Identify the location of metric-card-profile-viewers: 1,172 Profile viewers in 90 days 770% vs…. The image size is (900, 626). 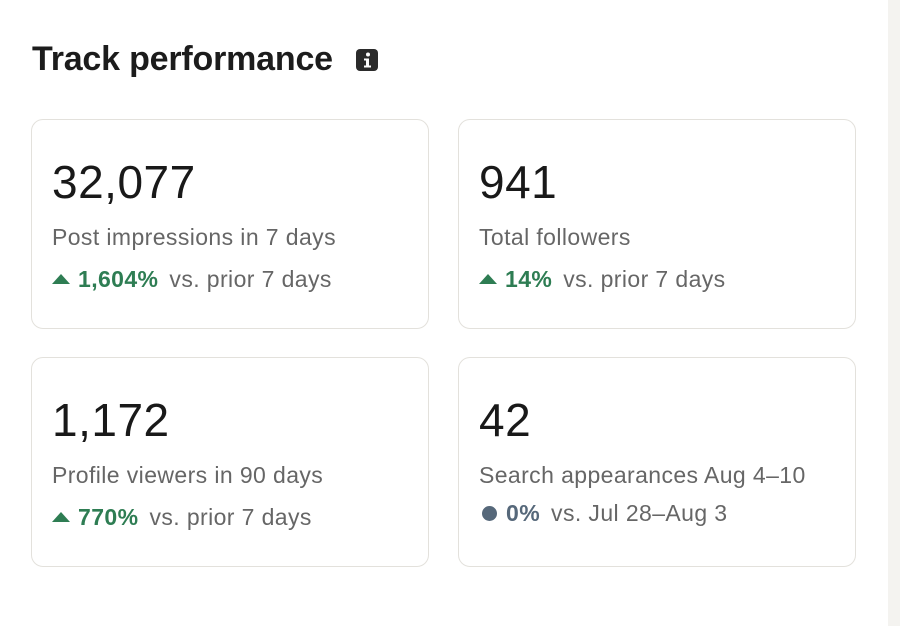
(230, 462).